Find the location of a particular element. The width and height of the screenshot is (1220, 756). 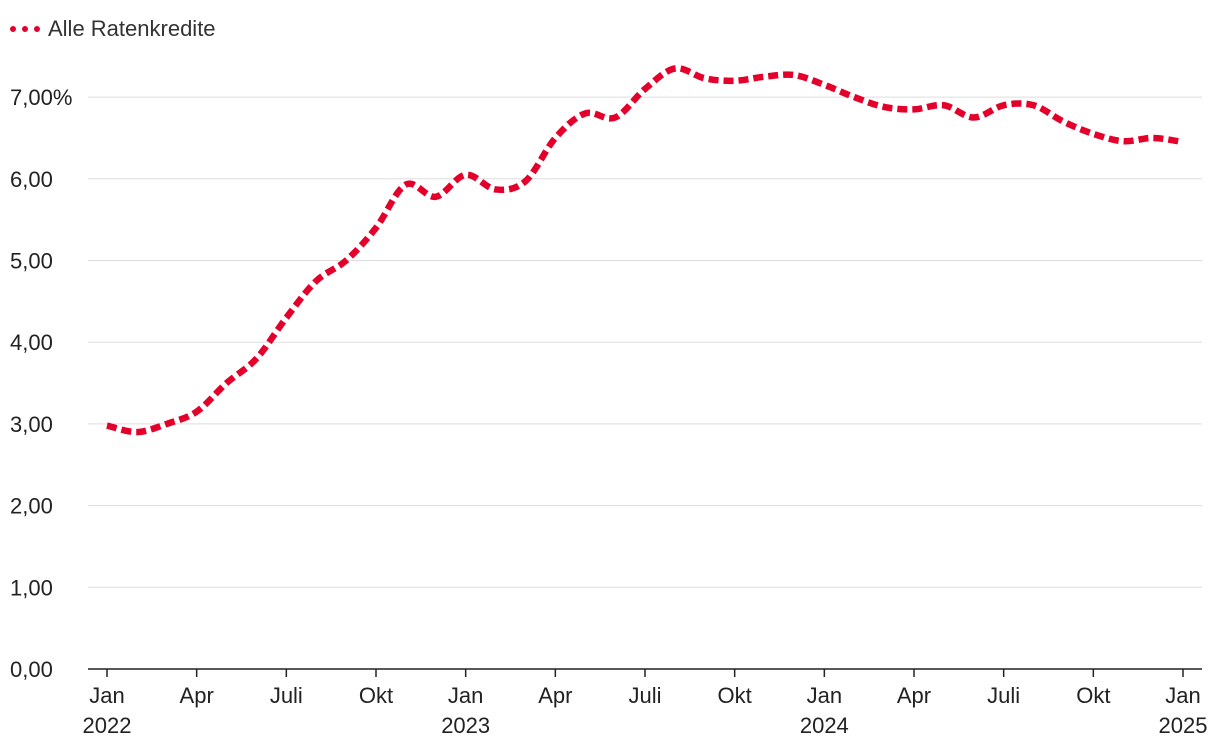

y-tick-label: 3,00 is located at coordinates (31, 424).